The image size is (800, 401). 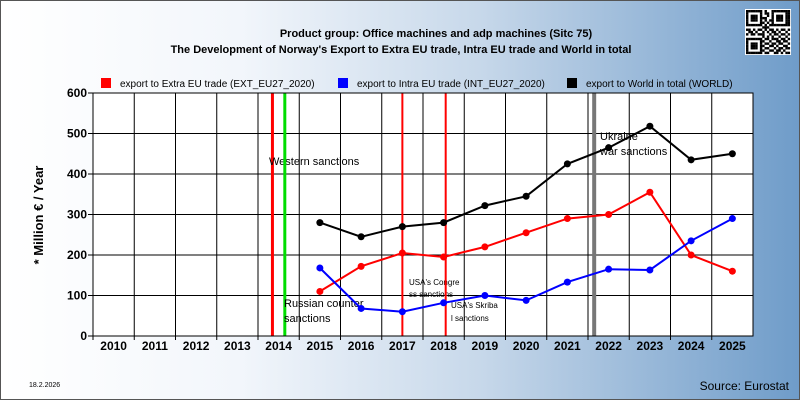 What do you see at coordinates (77, 215) in the screenshot?
I see `y-tick-label: 300` at bounding box center [77, 215].